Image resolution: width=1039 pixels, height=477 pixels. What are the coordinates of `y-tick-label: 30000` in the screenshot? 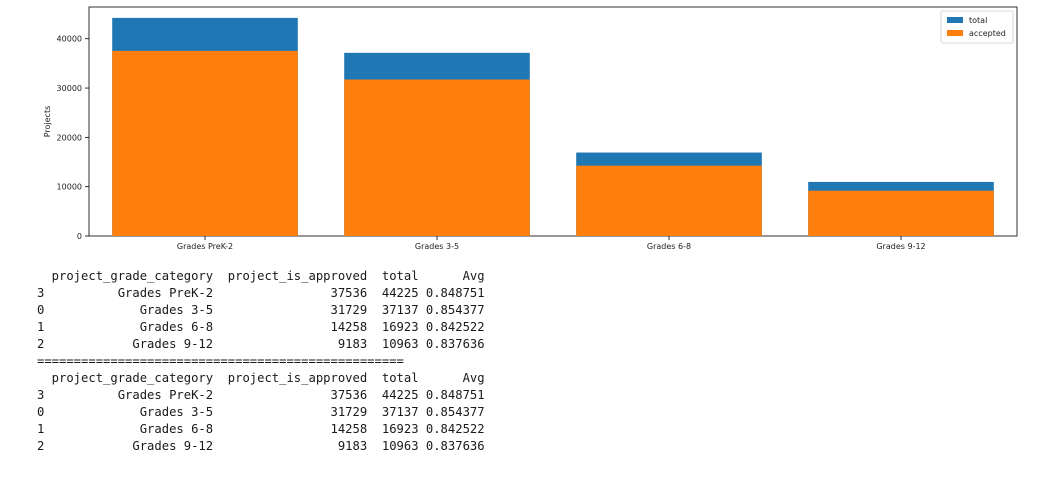 It's located at (69, 88).